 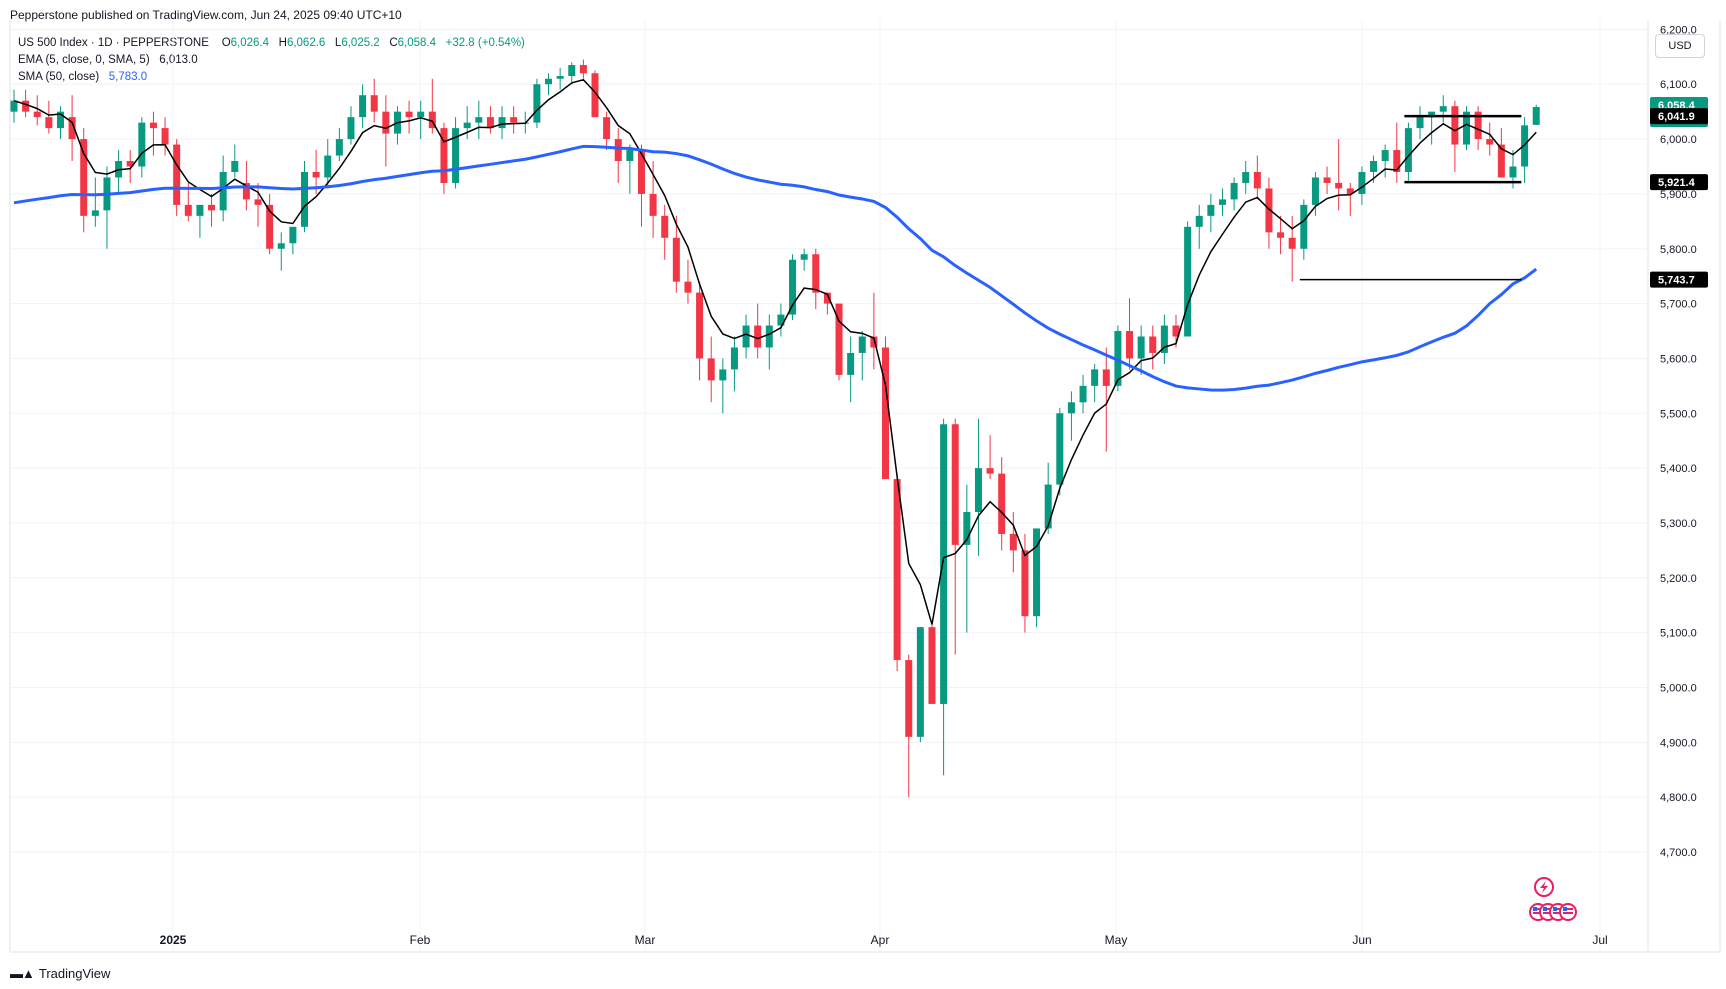 What do you see at coordinates (1678, 579) in the screenshot?
I see `y-tick-label: 5,200.0` at bounding box center [1678, 579].